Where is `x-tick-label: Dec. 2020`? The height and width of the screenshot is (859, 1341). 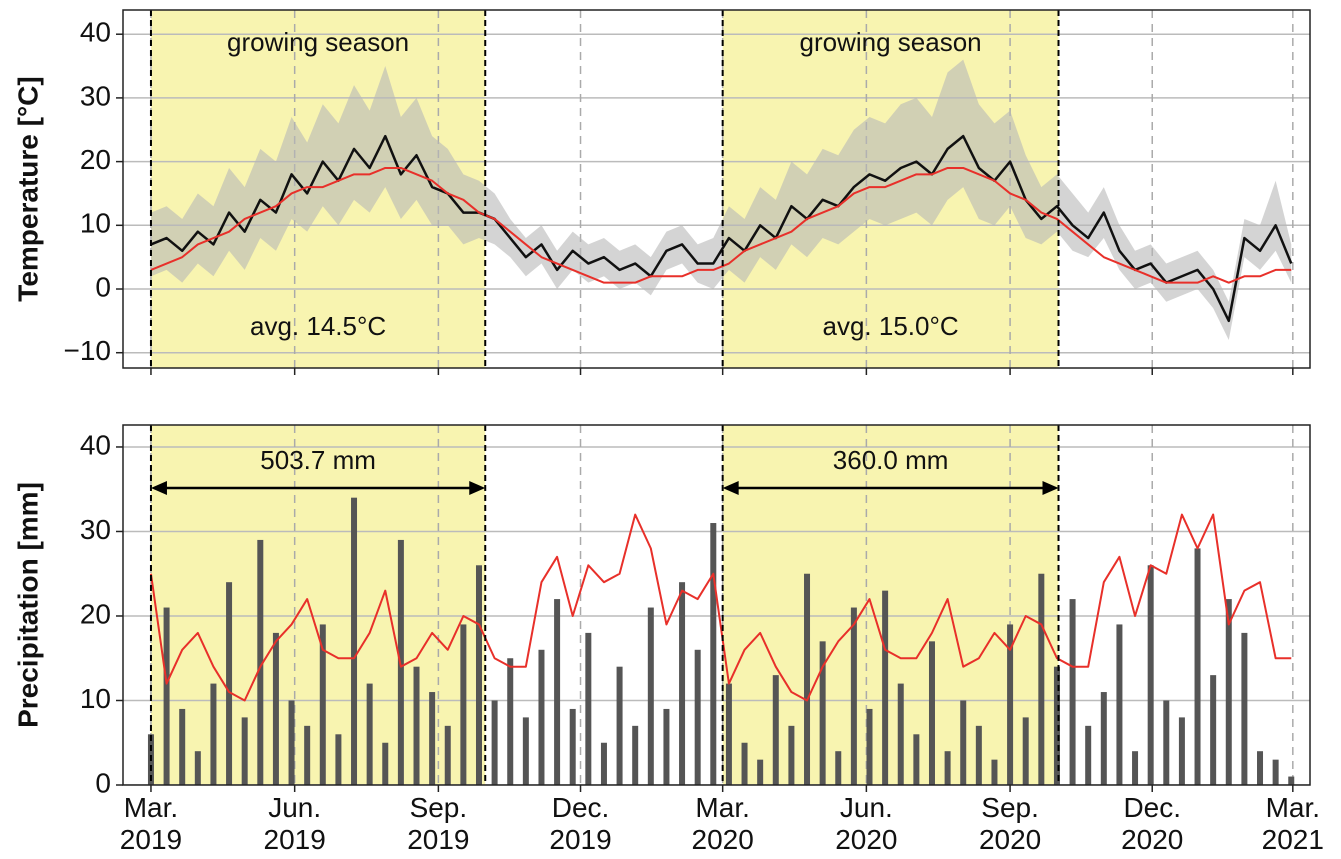 x-tick-label: Dec. 2020 is located at coordinates (1152, 823).